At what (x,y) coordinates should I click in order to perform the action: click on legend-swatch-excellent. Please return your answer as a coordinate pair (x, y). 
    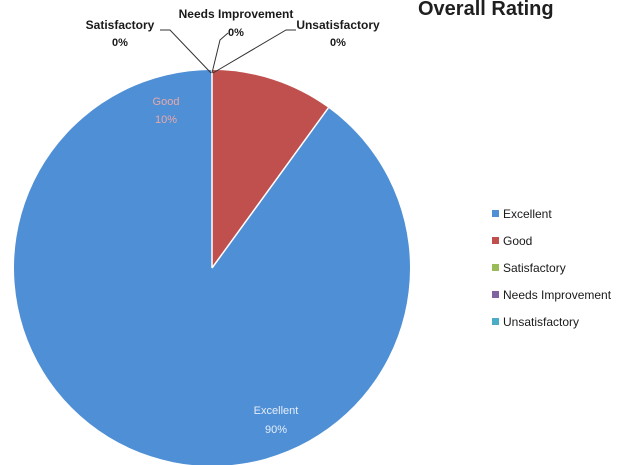
    Looking at the image, I should click on (495, 213).